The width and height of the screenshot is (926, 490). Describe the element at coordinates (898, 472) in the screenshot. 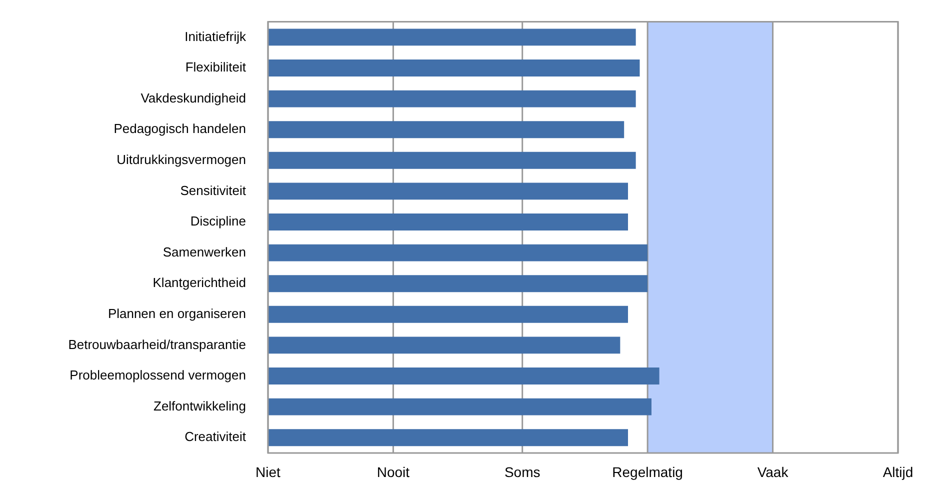

I see `ref-line-label: Altijd` at that location.